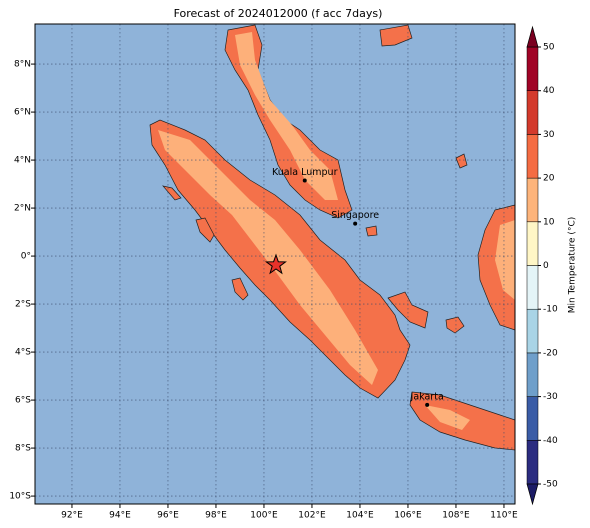  What do you see at coordinates (23, 449) in the screenshot?
I see `y-tick-label: 8°S` at bounding box center [23, 449].